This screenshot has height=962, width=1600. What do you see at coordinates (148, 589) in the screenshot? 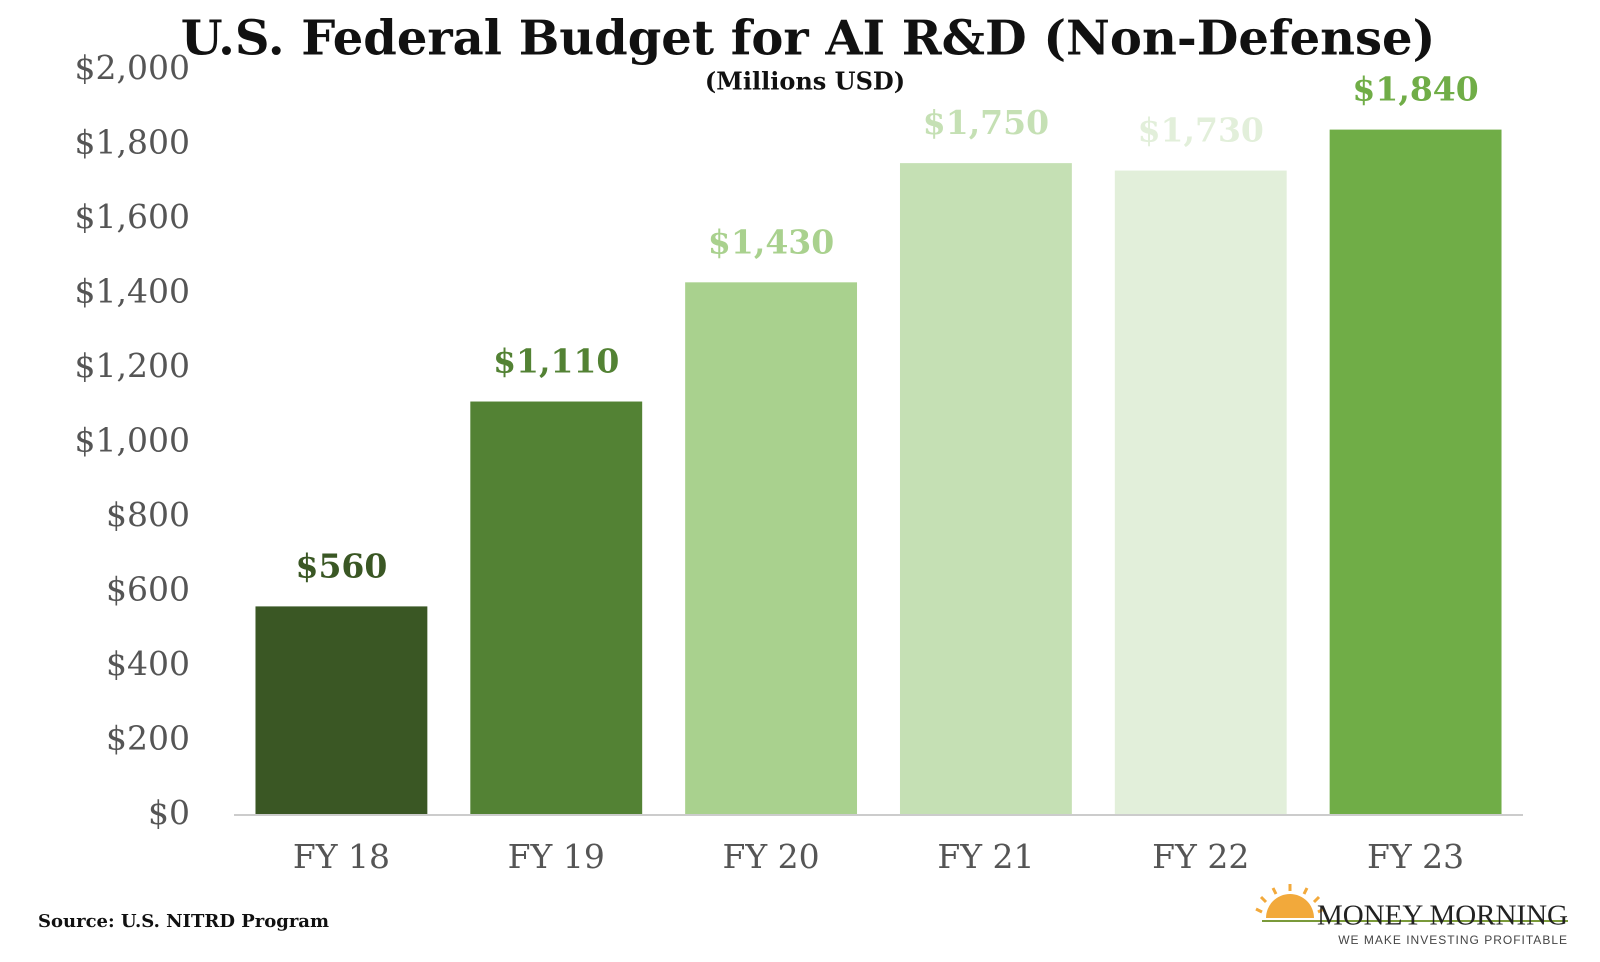
I see `y-tick-label: $600` at bounding box center [148, 589].